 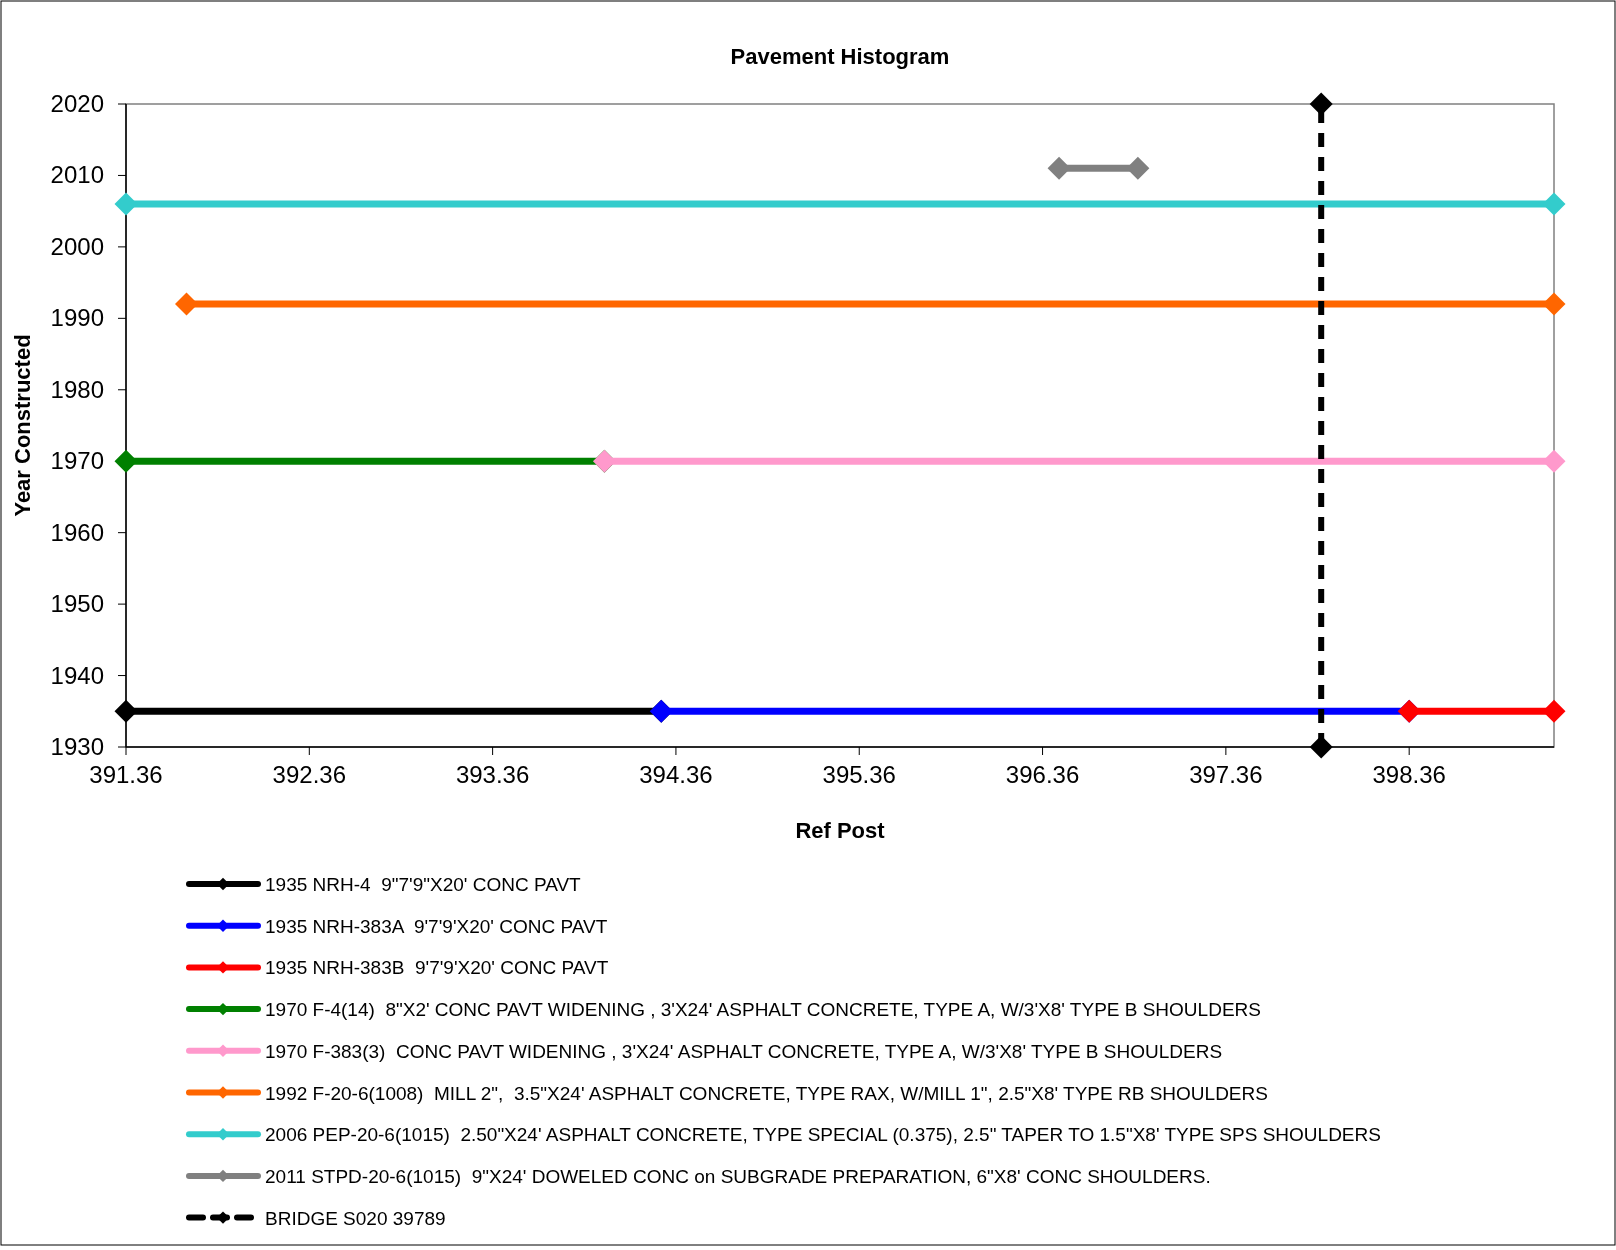 What do you see at coordinates (77, 532) in the screenshot?
I see `y-tick-label: 1960` at bounding box center [77, 532].